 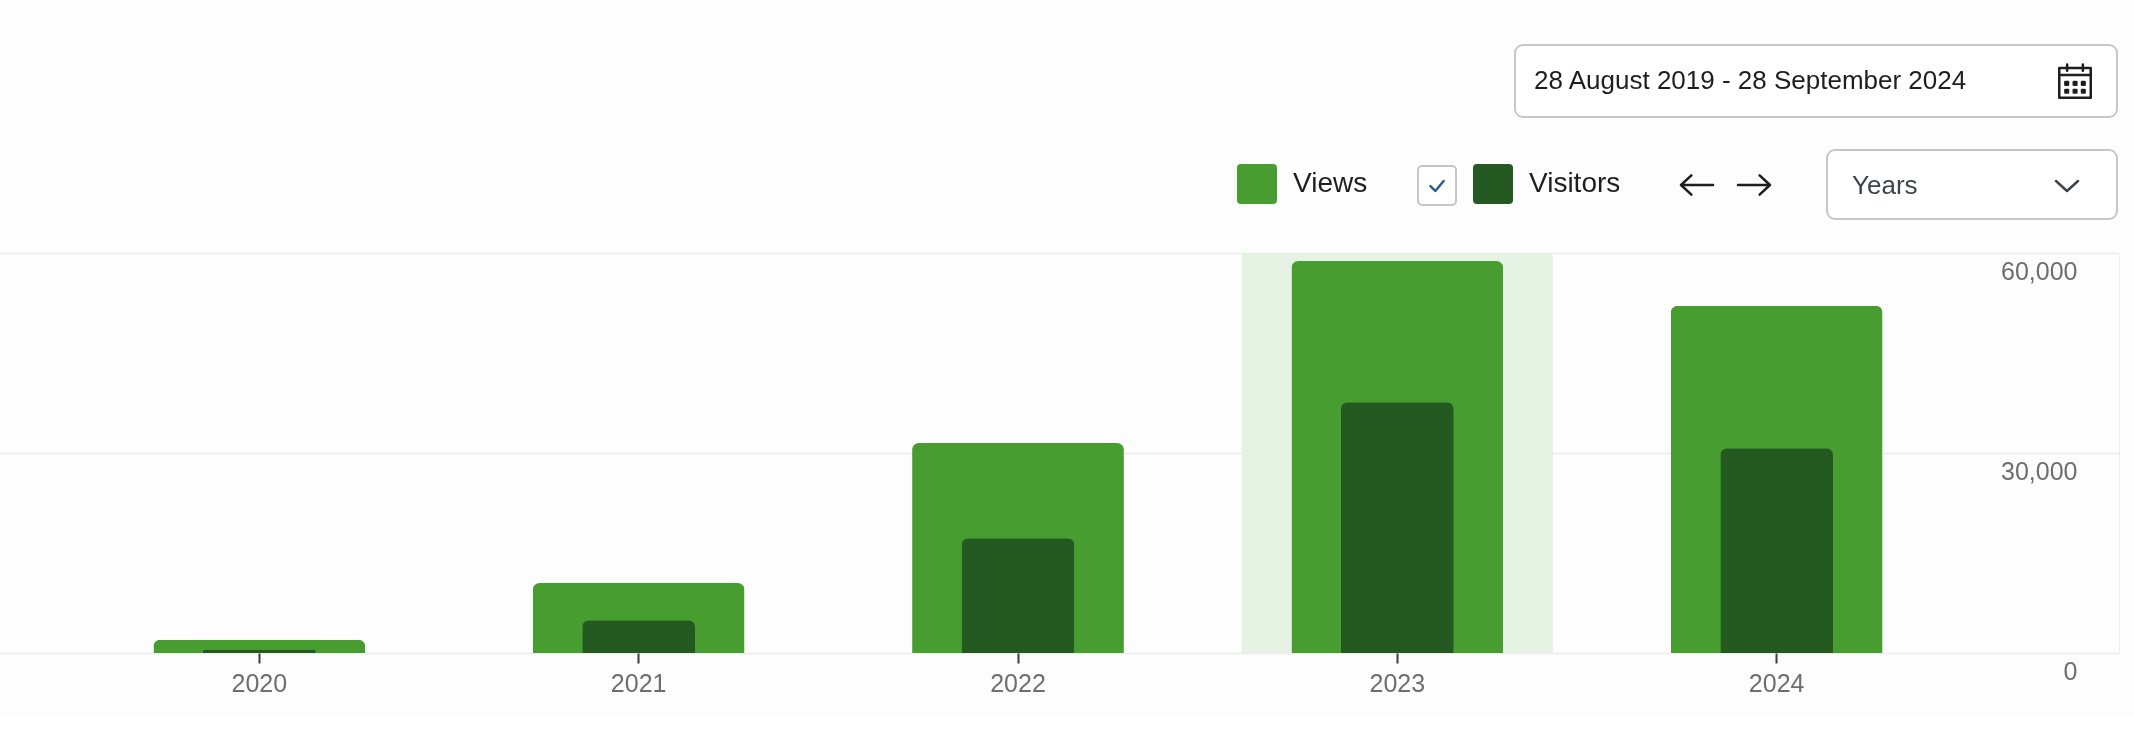 What do you see at coordinates (1776, 682) in the screenshot?
I see `x-tick-label: 2024` at bounding box center [1776, 682].